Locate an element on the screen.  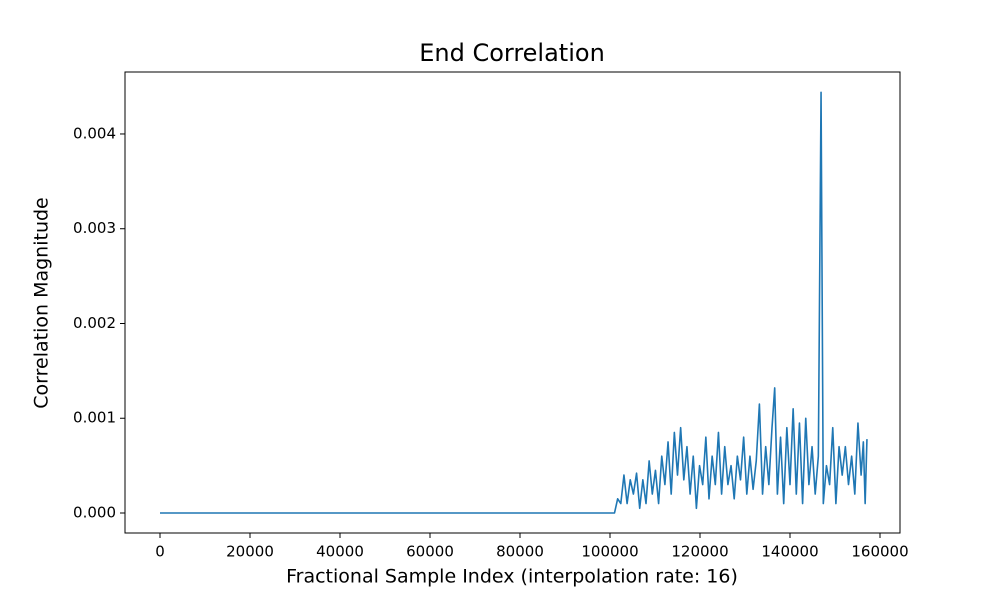
chart-title: End Correlation is located at coordinates (512, 53).